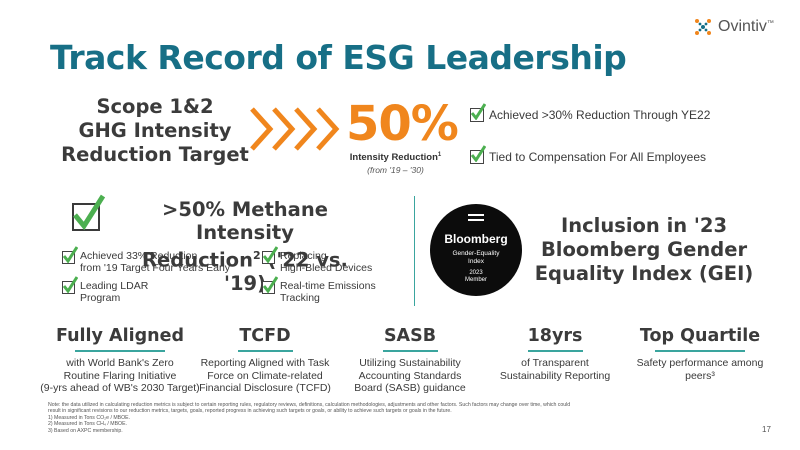 Image resolution: width=800 pixels, height=450 pixels. What do you see at coordinates (265, 375) in the screenshot?
I see `column-text-line: Force on Climate-related` at bounding box center [265, 375].